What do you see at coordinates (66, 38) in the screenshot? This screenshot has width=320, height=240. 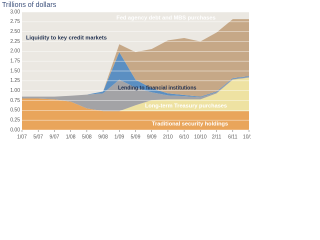 I see `series-label: Liquidity to key credit markets` at bounding box center [66, 38].